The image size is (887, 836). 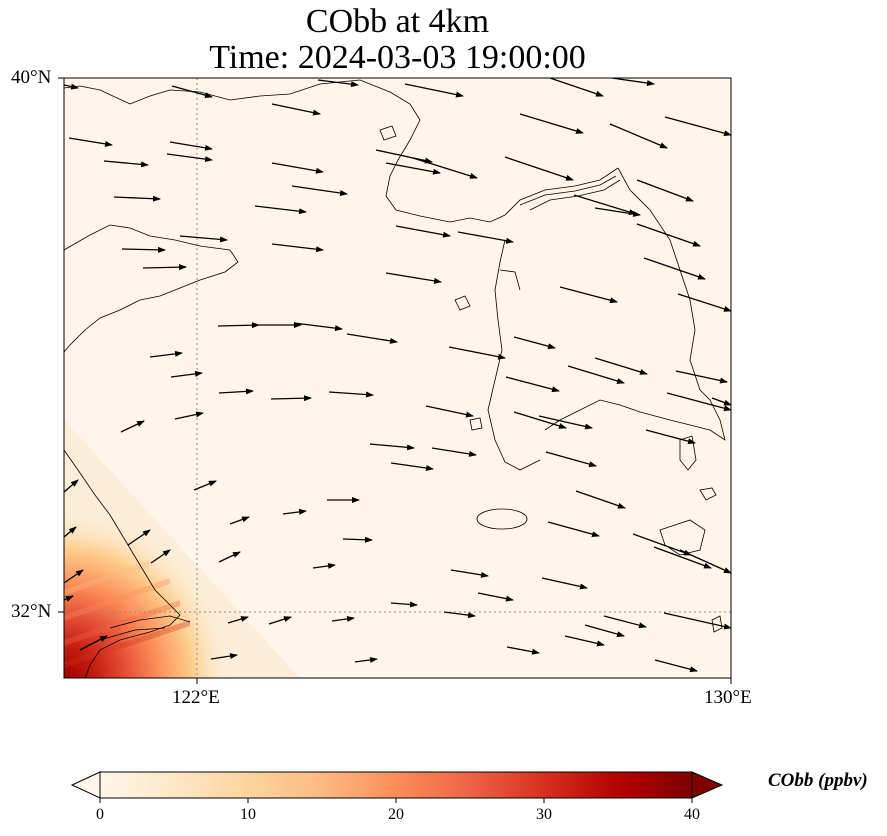 I want to click on map-time-subtitle: Time: 2024-03-03 19:00:00, so click(x=397, y=57).